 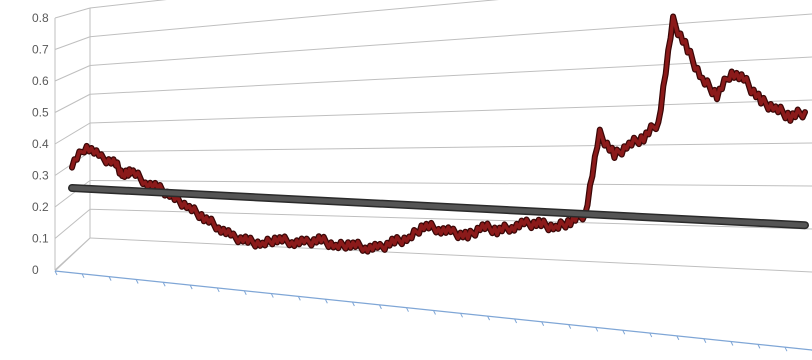 I want to click on y-tick-label: 0.8, so click(x=40, y=18).